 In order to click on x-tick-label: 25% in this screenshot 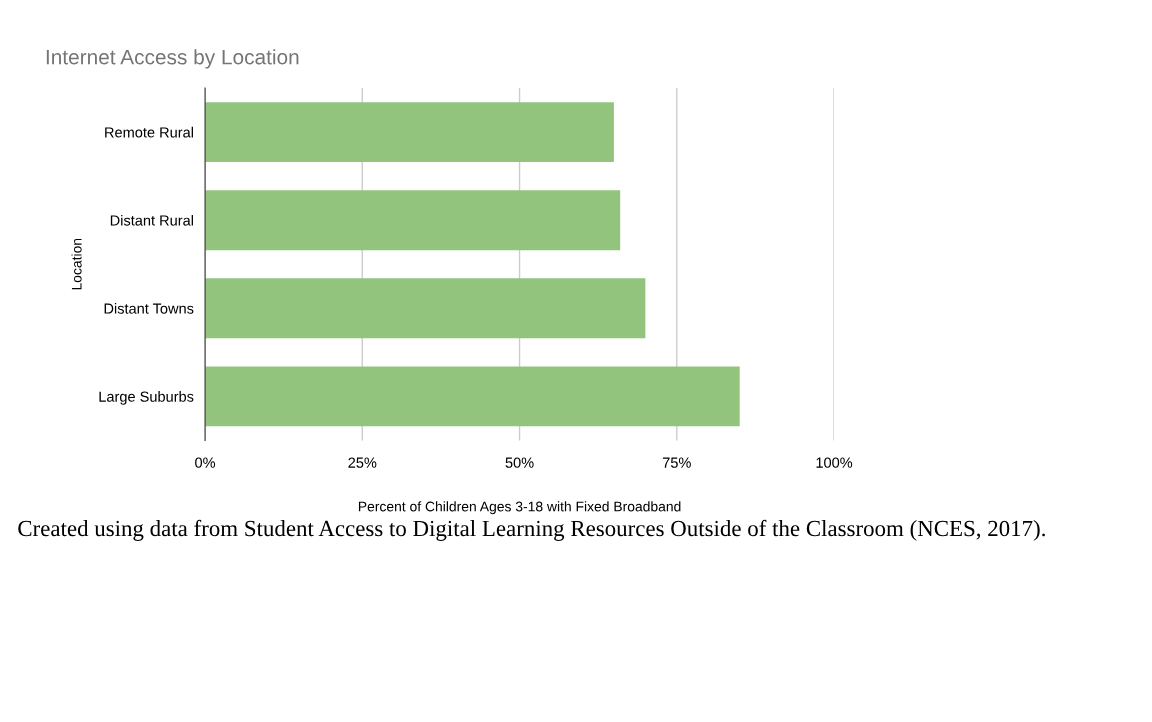, I will do `click(362, 462)`.